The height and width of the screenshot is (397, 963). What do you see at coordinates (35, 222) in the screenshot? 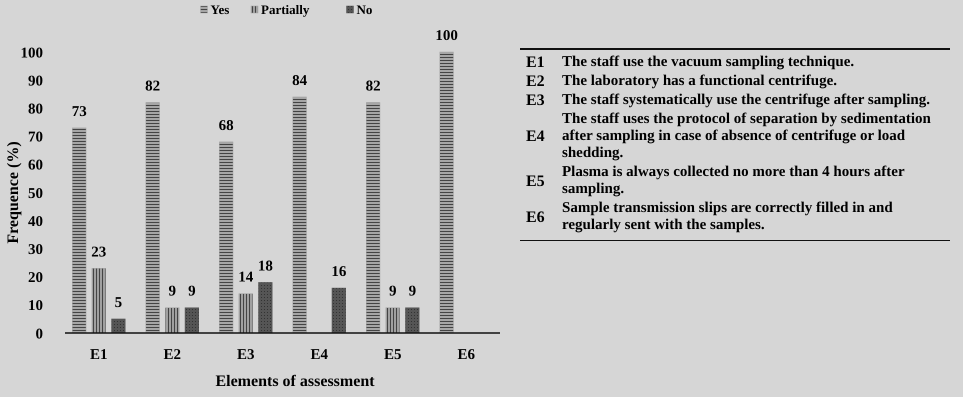
I see `y-tick-label: 40` at bounding box center [35, 222].